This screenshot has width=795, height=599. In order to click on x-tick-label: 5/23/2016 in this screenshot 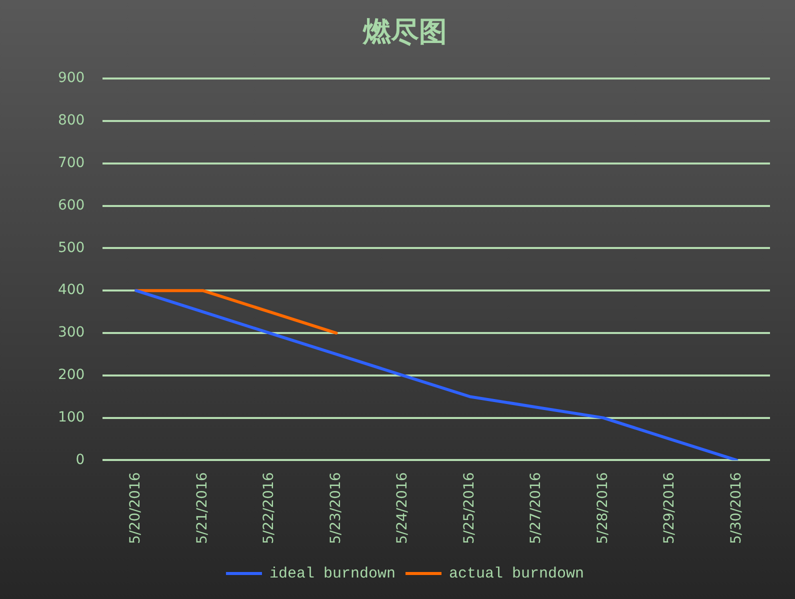, I will do `click(336, 508)`.